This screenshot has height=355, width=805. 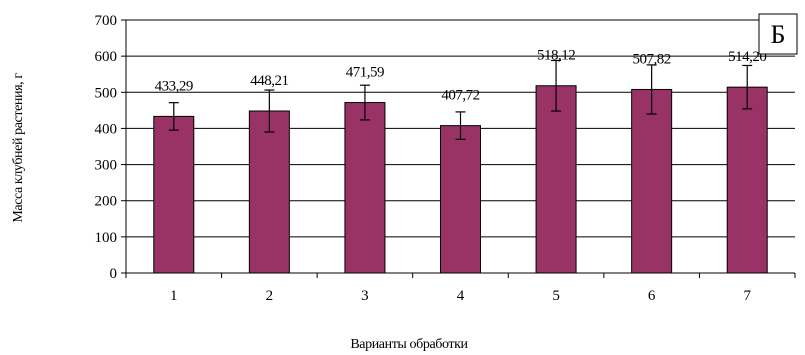 What do you see at coordinates (106, 129) in the screenshot?
I see `y-tick-label: 400` at bounding box center [106, 129].